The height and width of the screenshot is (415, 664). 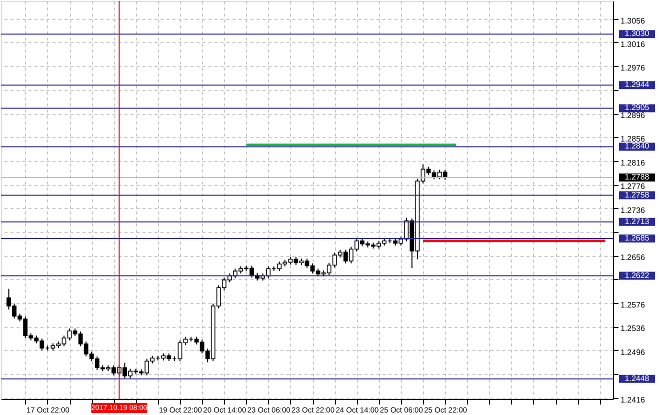 What do you see at coordinates (633, 139) in the screenshot?
I see `y-tick-label: 1.2856` at bounding box center [633, 139].